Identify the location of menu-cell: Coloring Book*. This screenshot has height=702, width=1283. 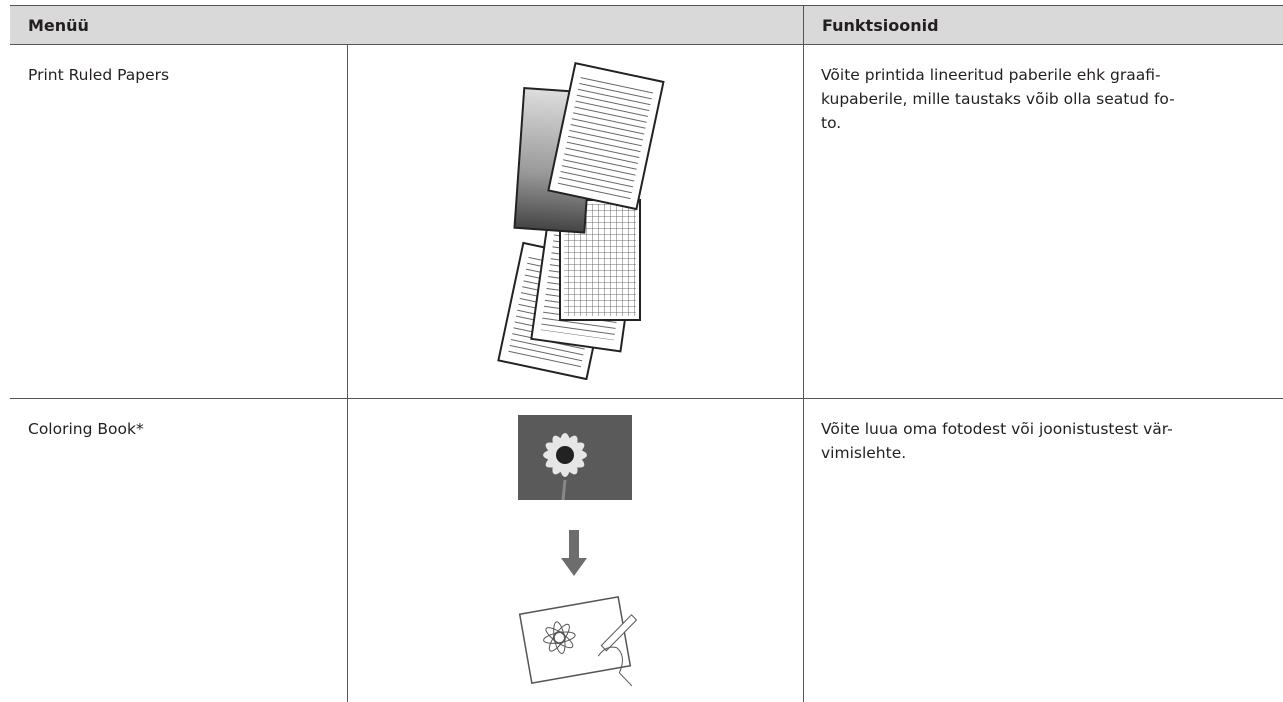
(86, 429).